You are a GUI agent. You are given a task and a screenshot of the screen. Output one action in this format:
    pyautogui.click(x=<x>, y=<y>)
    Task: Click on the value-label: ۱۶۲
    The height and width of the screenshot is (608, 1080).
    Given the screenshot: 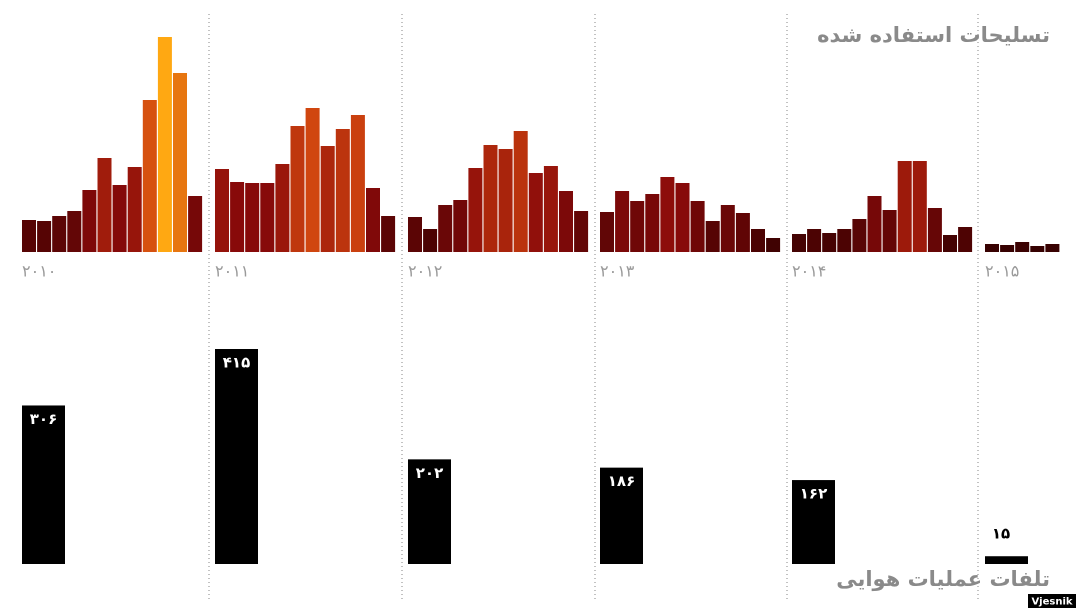 What is the action you would take?
    pyautogui.click(x=813, y=494)
    